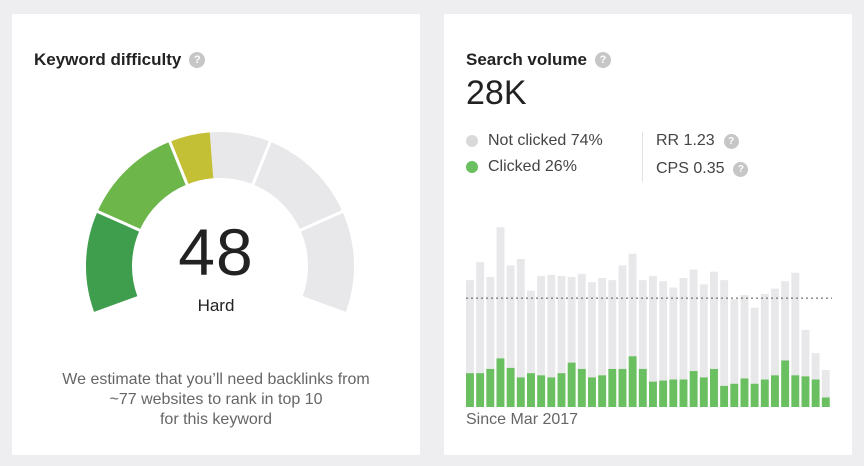 The image size is (864, 466). What do you see at coordinates (216, 305) in the screenshot?
I see `difficulty-level: Hard` at bounding box center [216, 305].